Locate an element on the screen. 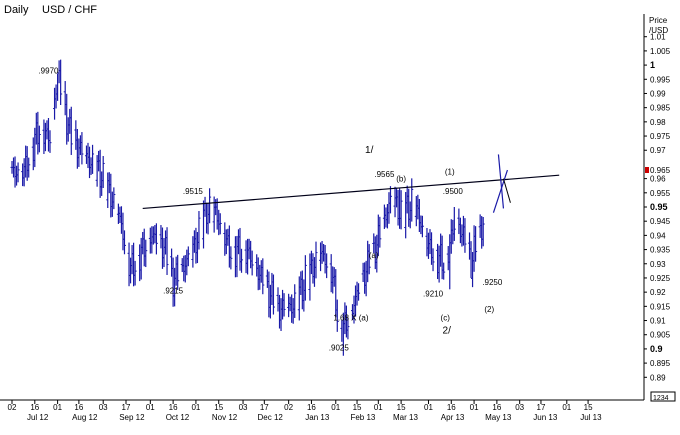 Image resolution: width=680 pixels, height=435 pixels. x-day-label-4: 03 is located at coordinates (103, 407).